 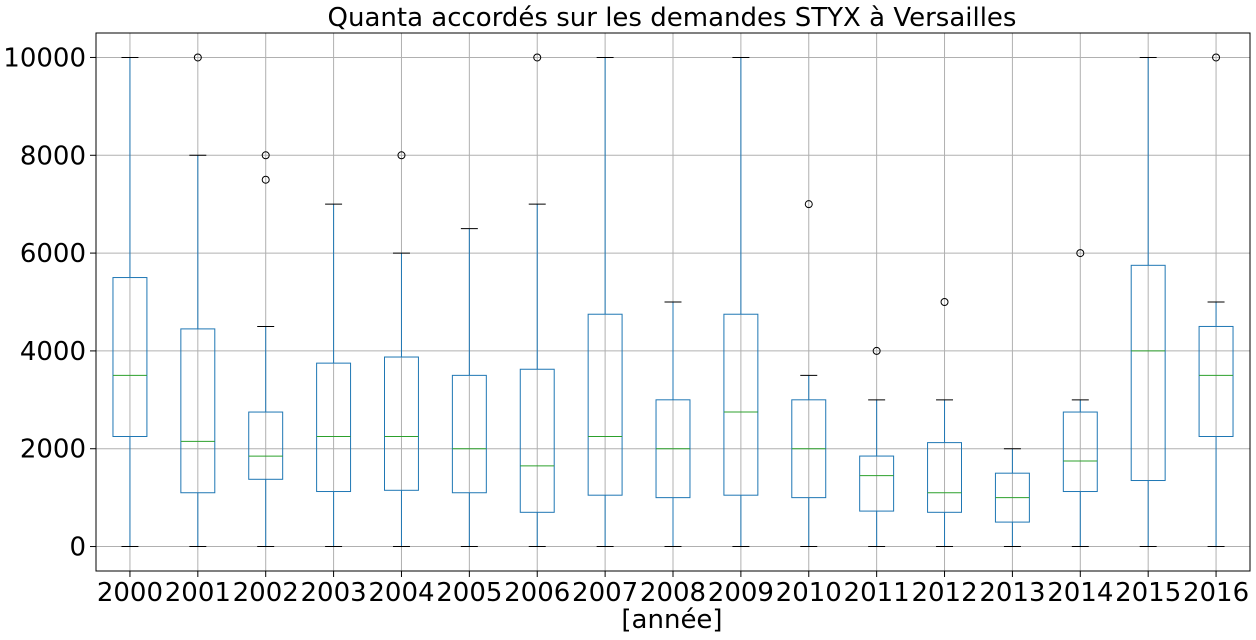 I want to click on y-tick-label: 8000, so click(x=53, y=156).